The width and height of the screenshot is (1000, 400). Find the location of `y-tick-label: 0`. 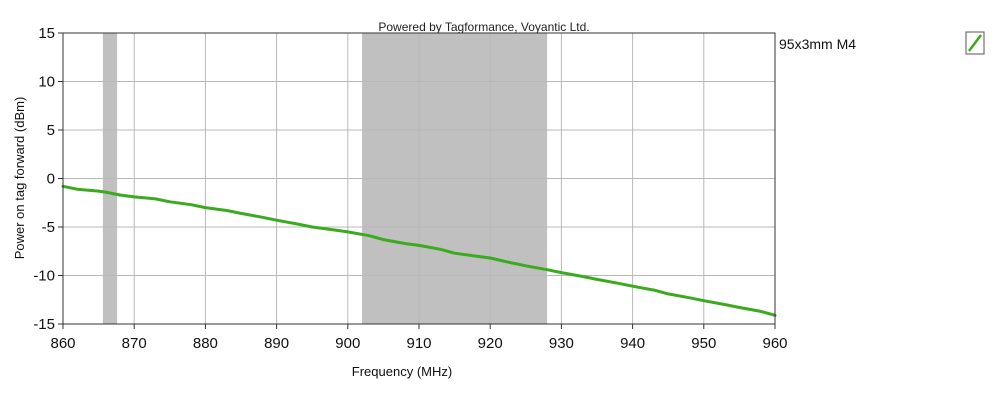

y-tick-label: 0 is located at coordinates (51, 179).